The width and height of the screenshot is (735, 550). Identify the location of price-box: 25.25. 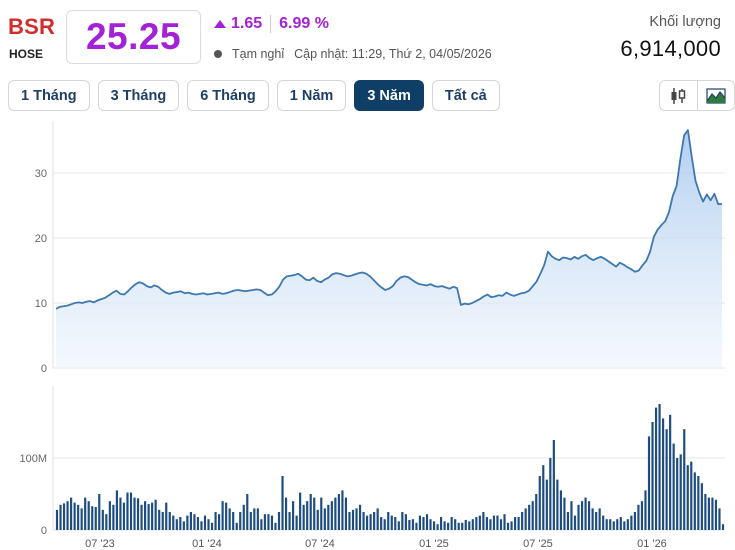
(133, 37).